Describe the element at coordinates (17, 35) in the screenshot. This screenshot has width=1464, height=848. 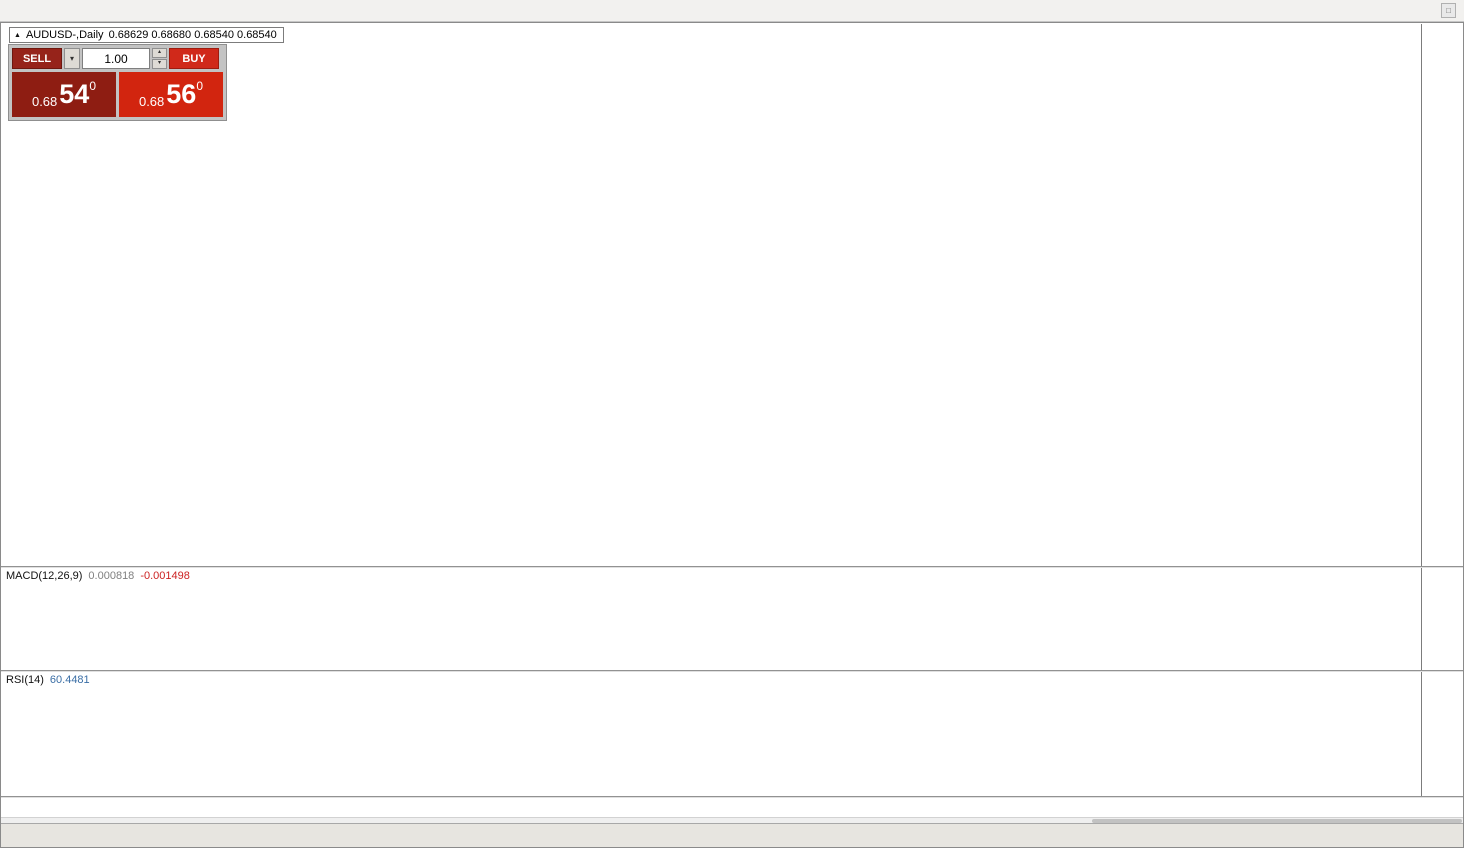
I see `chart-icon: ▲` at that location.